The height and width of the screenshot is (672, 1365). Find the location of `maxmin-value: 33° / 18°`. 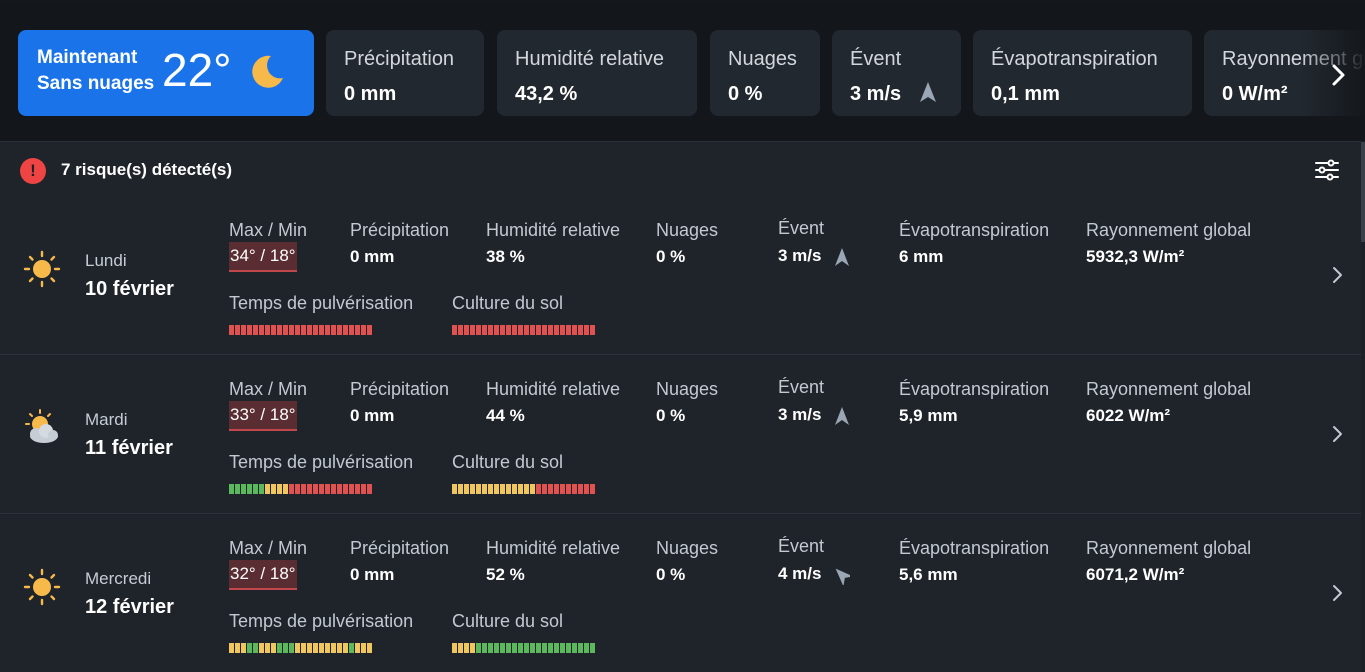

maxmin-value: 33° / 18° is located at coordinates (263, 416).